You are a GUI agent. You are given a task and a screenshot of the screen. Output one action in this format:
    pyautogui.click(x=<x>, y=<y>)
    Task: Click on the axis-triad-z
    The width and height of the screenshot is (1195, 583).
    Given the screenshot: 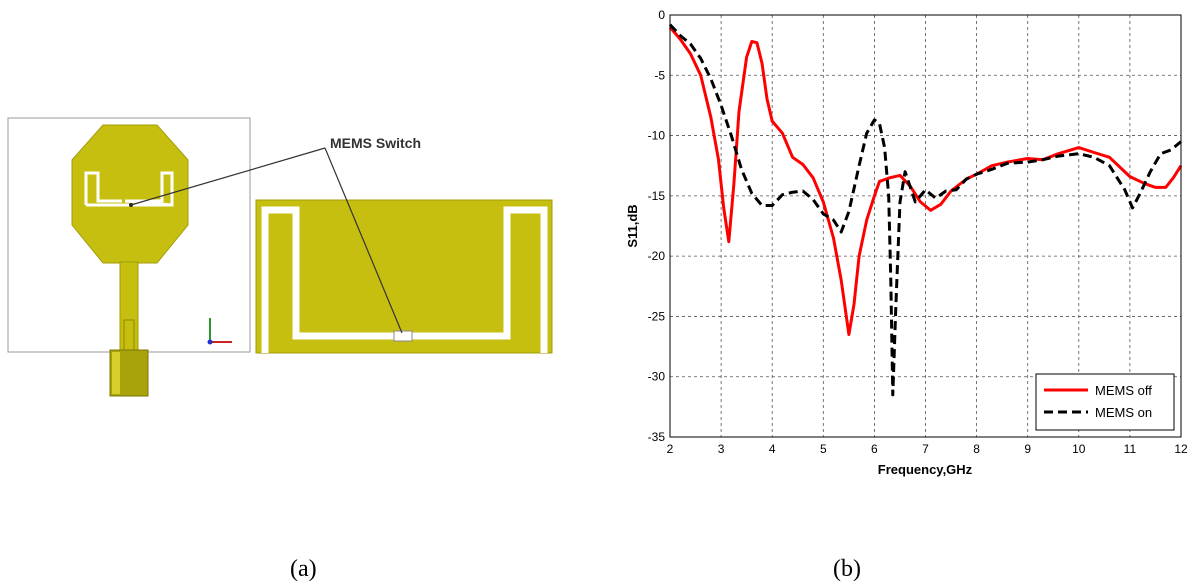 What is the action you would take?
    pyautogui.click(x=210, y=342)
    